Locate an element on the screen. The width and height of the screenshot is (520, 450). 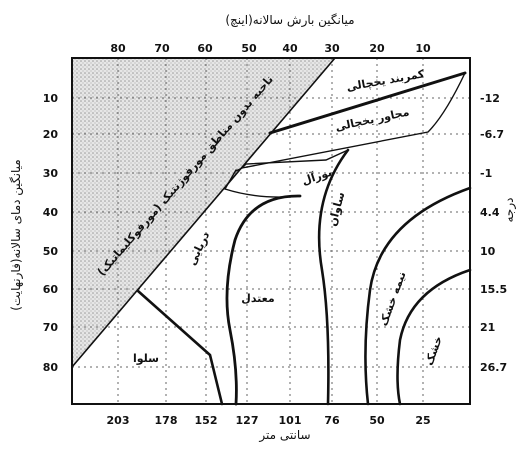
bottom-tick: 152 is located at coordinates (206, 420).